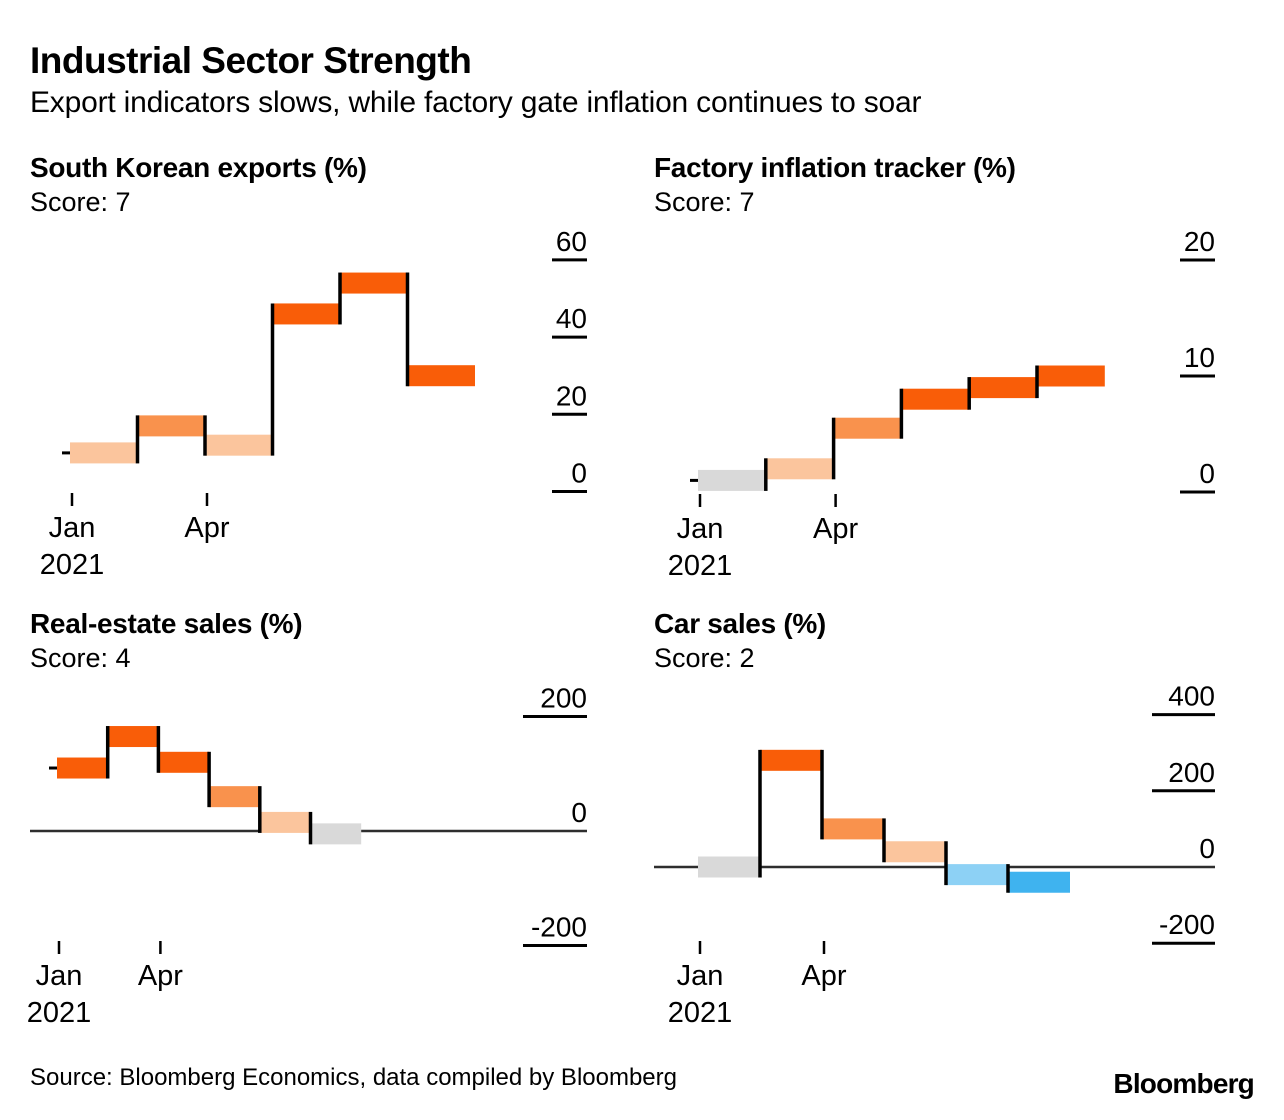 This screenshot has height=1120, width=1284. I want to click on panel-title-factory-inflation: Factory inflation tracker (%), so click(835, 167).